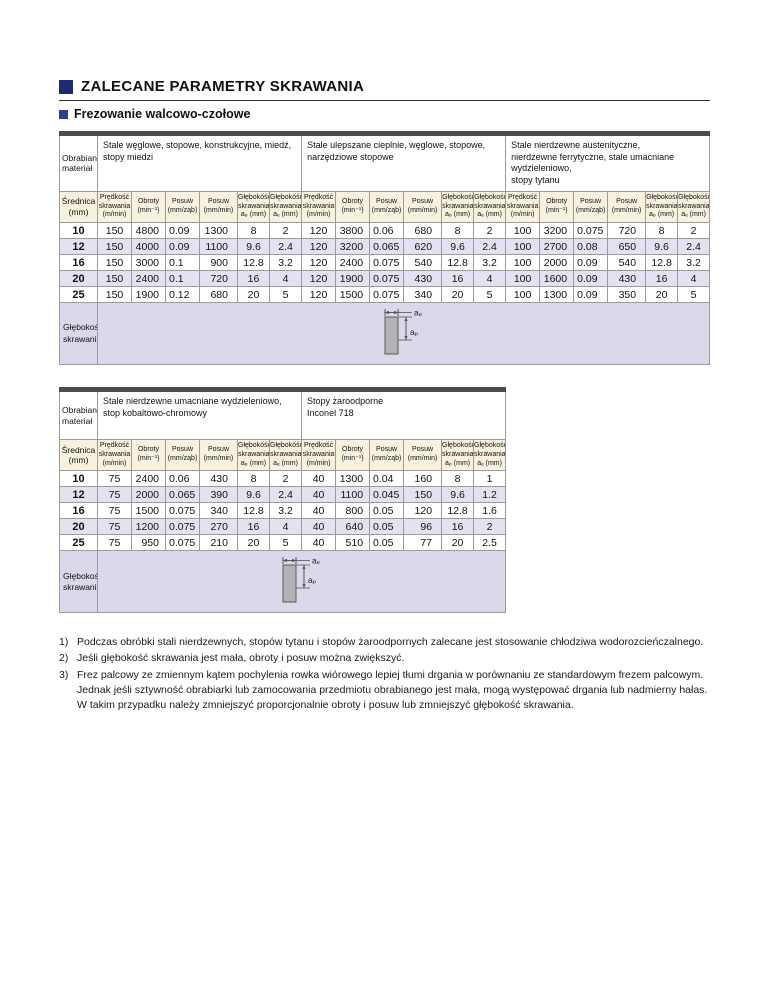 The image size is (768, 994). What do you see at coordinates (78, 414) in the screenshot?
I see `corner-label: Obrabiany materiał` at bounding box center [78, 414].